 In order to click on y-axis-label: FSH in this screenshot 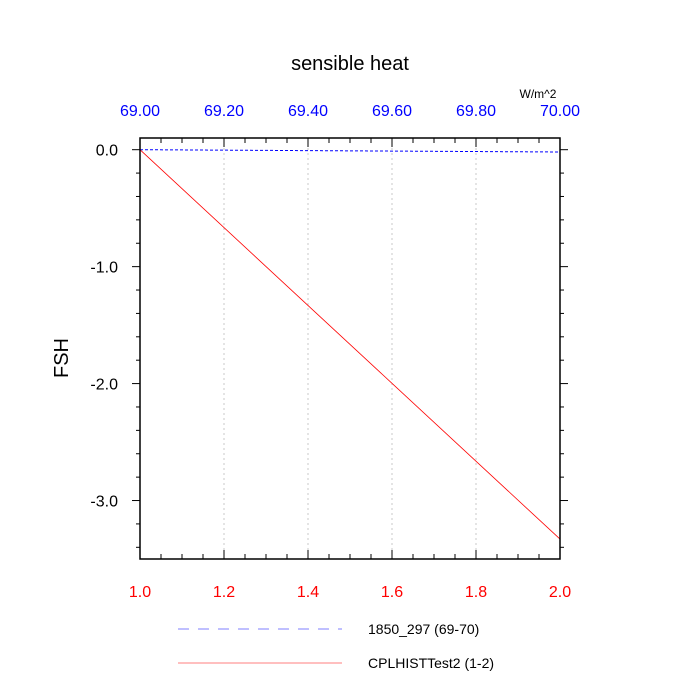, I will do `click(62, 358)`.